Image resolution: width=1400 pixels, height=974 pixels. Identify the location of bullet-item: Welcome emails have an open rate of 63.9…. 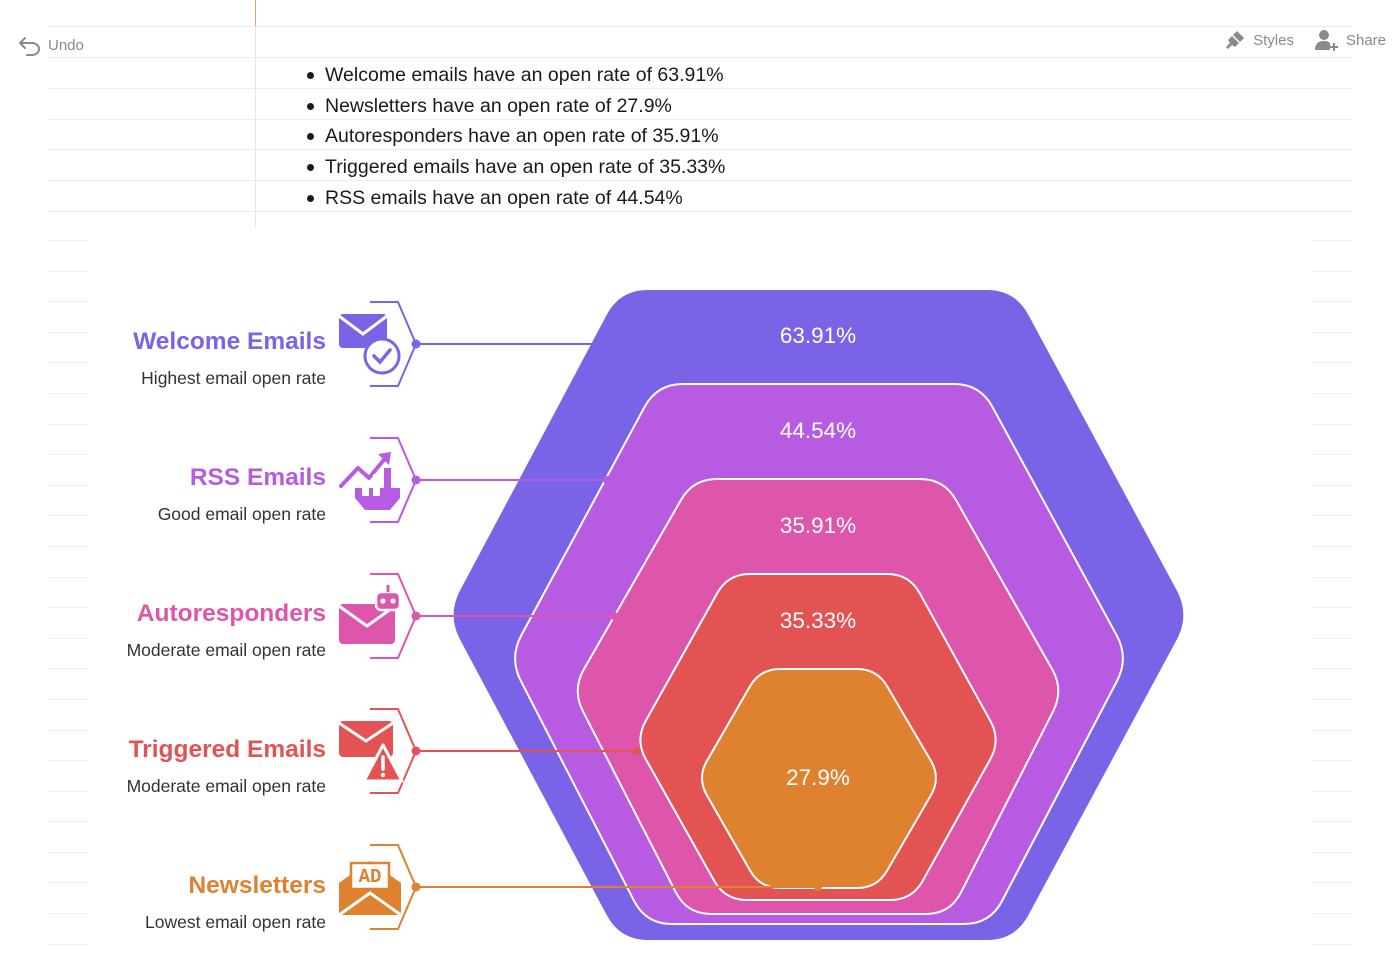
(515, 75).